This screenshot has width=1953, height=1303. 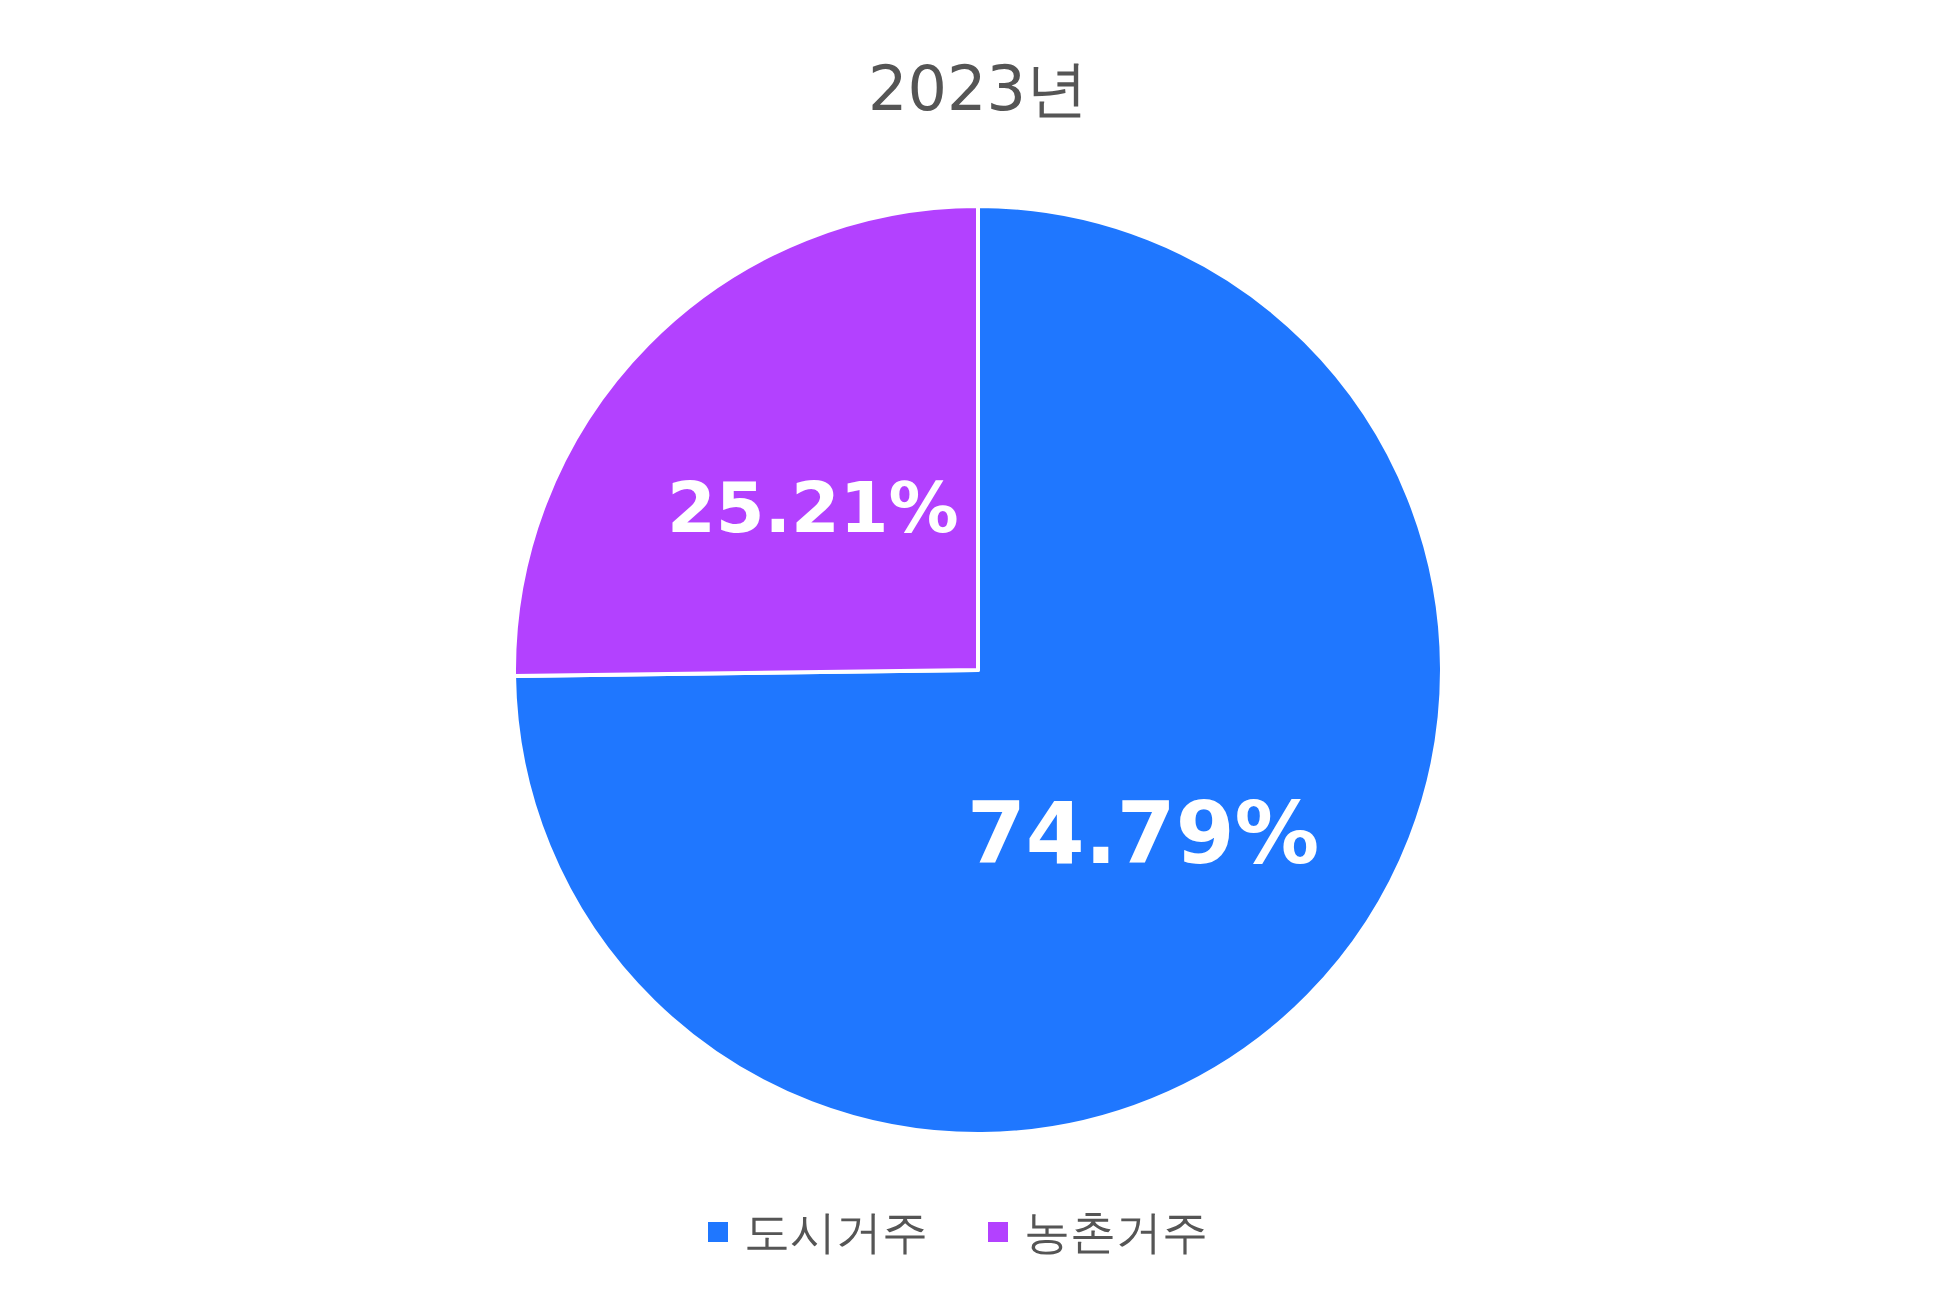 What do you see at coordinates (812, 508) in the screenshot?
I see `data-label: 25.21%` at bounding box center [812, 508].